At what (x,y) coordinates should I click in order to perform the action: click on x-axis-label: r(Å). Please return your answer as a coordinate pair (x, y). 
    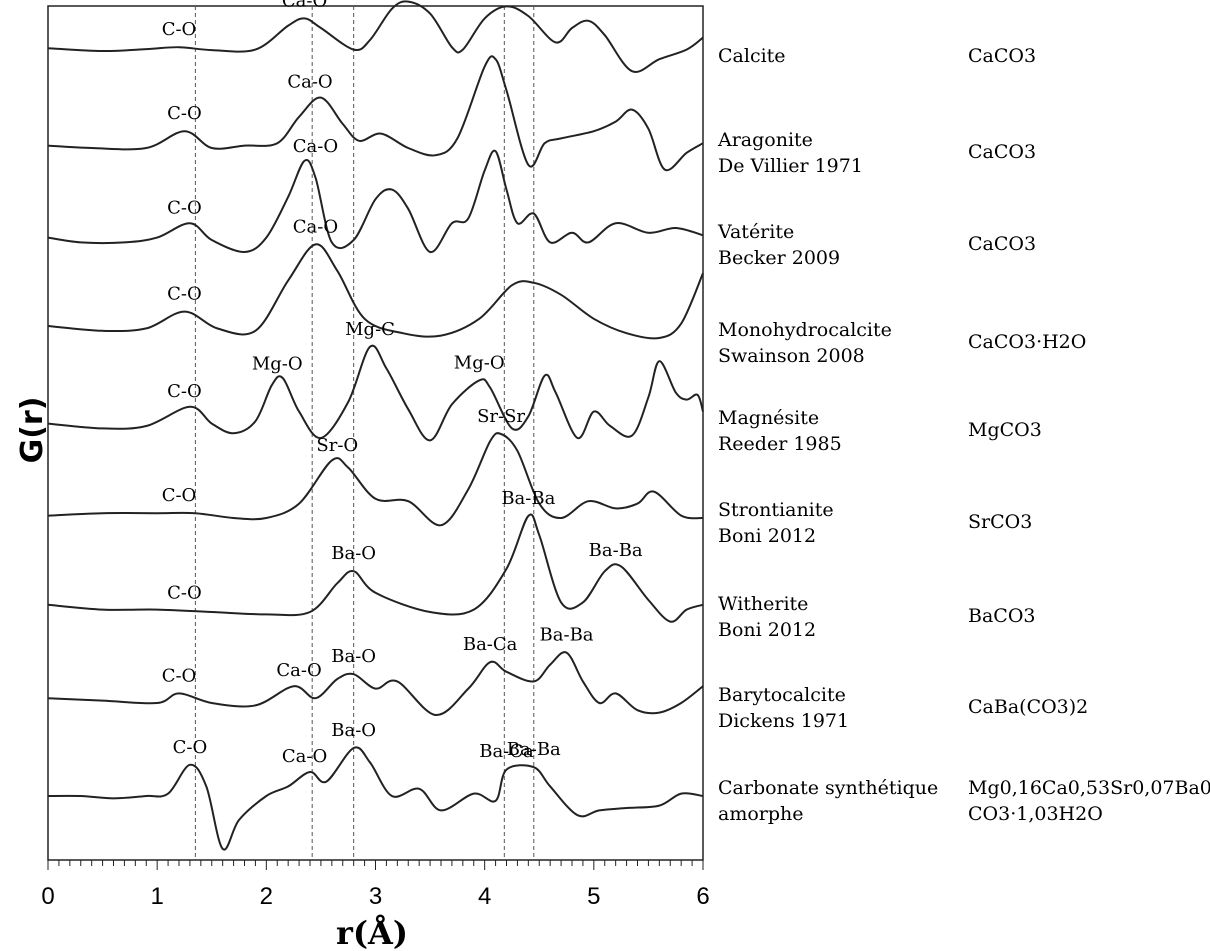
    Looking at the image, I should click on (372, 932).